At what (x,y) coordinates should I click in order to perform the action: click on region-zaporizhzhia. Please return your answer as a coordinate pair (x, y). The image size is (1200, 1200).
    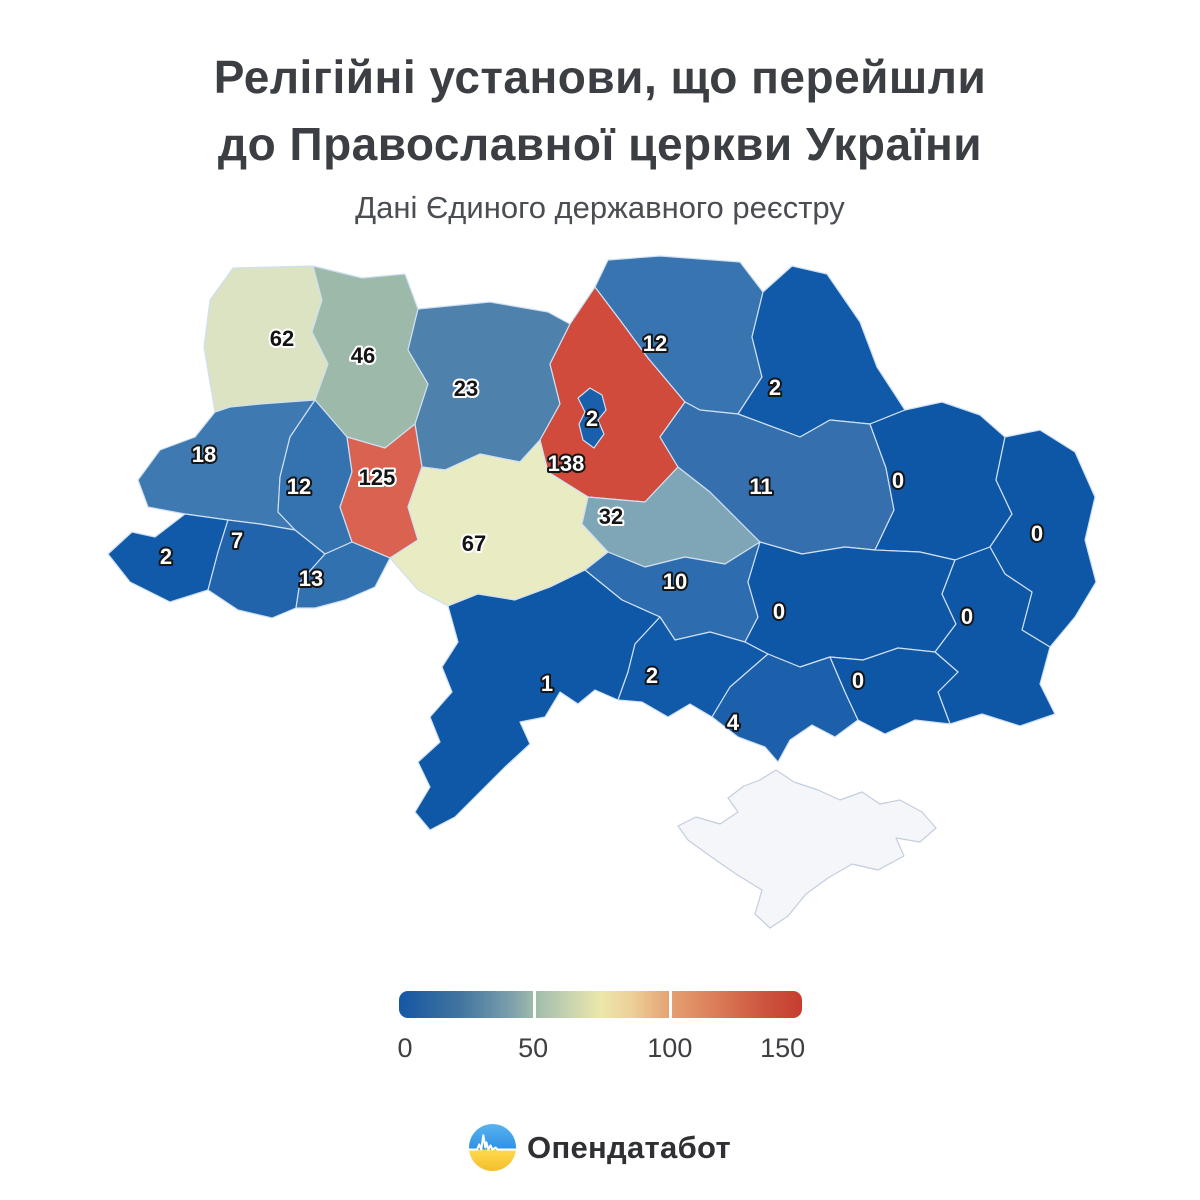
    Looking at the image, I should click on (894, 691).